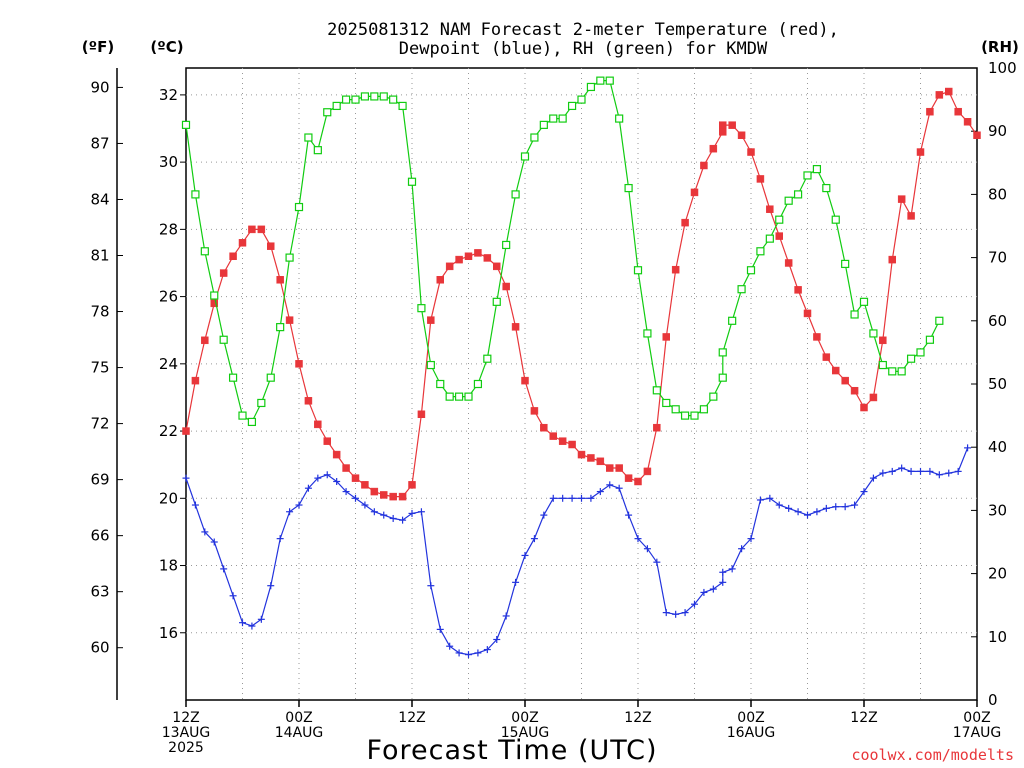  What do you see at coordinates (511, 750) in the screenshot?
I see `x-axis-title: Forecast Time (UTC)` at bounding box center [511, 750].